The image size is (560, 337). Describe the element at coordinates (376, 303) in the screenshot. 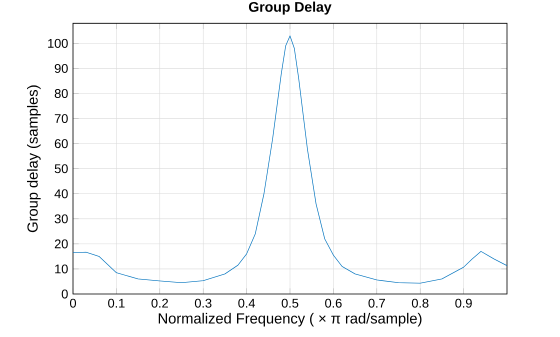

I see `x-tick-label: 0.7` at that location.